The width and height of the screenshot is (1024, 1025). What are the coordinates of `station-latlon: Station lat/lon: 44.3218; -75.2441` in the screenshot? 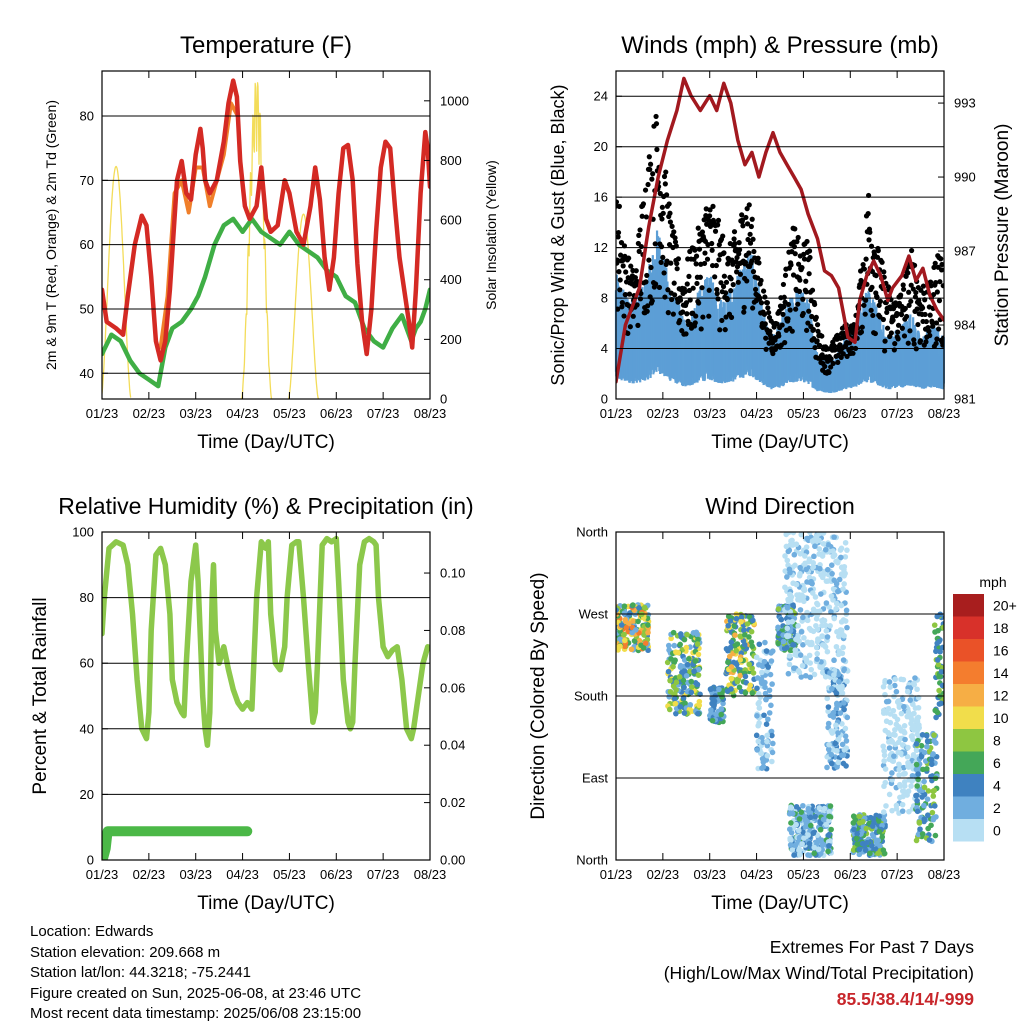 It's located at (195, 973).